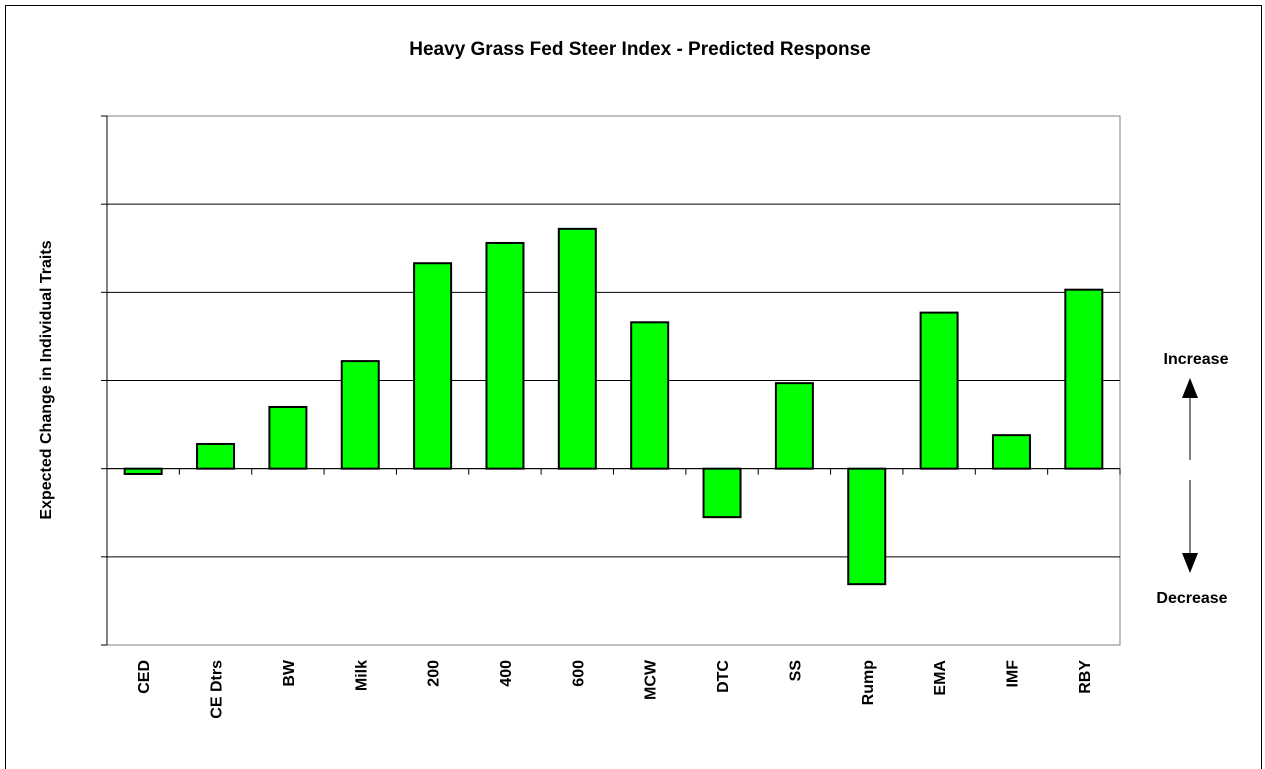 The height and width of the screenshot is (769, 1265). What do you see at coordinates (1196, 359) in the screenshot?
I see `annotation: Increase` at bounding box center [1196, 359].